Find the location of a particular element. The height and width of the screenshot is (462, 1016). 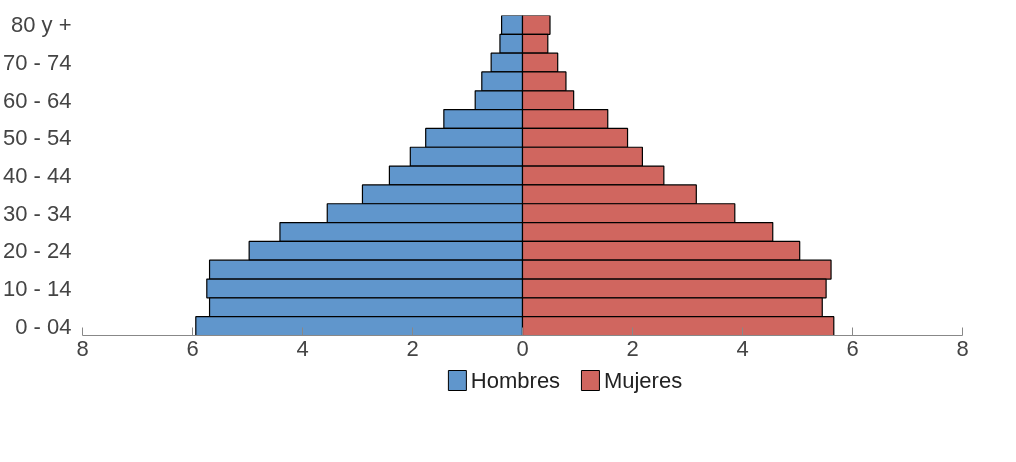

x-tick-label: 0 is located at coordinates (522, 348).